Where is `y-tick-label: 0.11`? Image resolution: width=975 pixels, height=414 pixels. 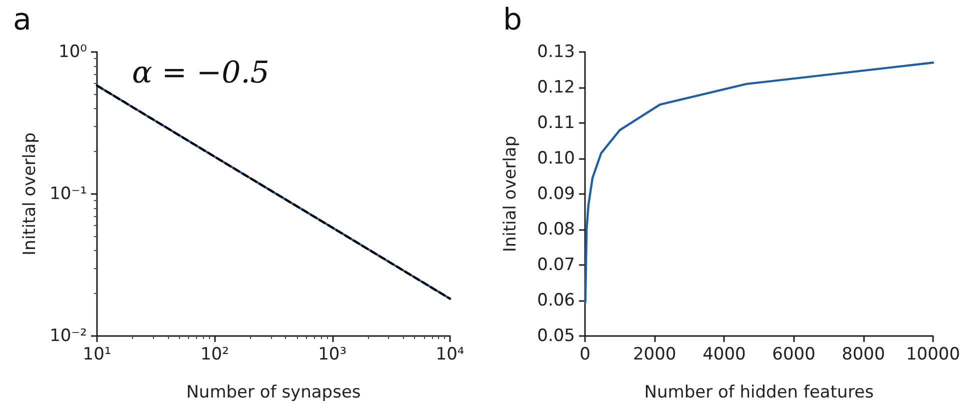 y-tick-label: 0.11 is located at coordinates (556, 123).